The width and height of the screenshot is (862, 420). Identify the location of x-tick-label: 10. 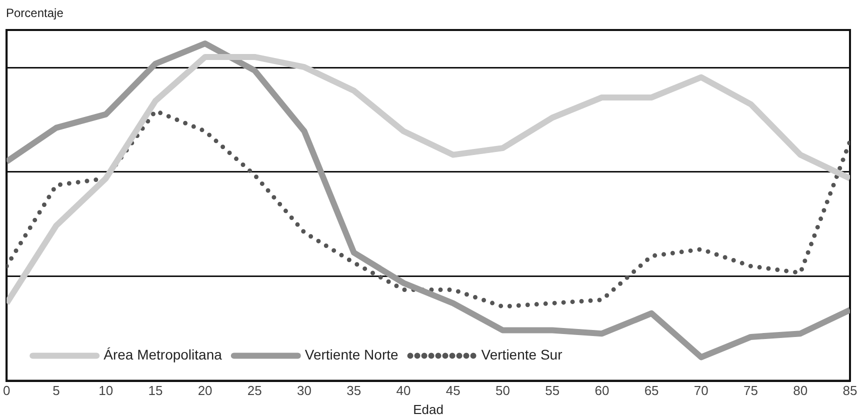
(106, 390).